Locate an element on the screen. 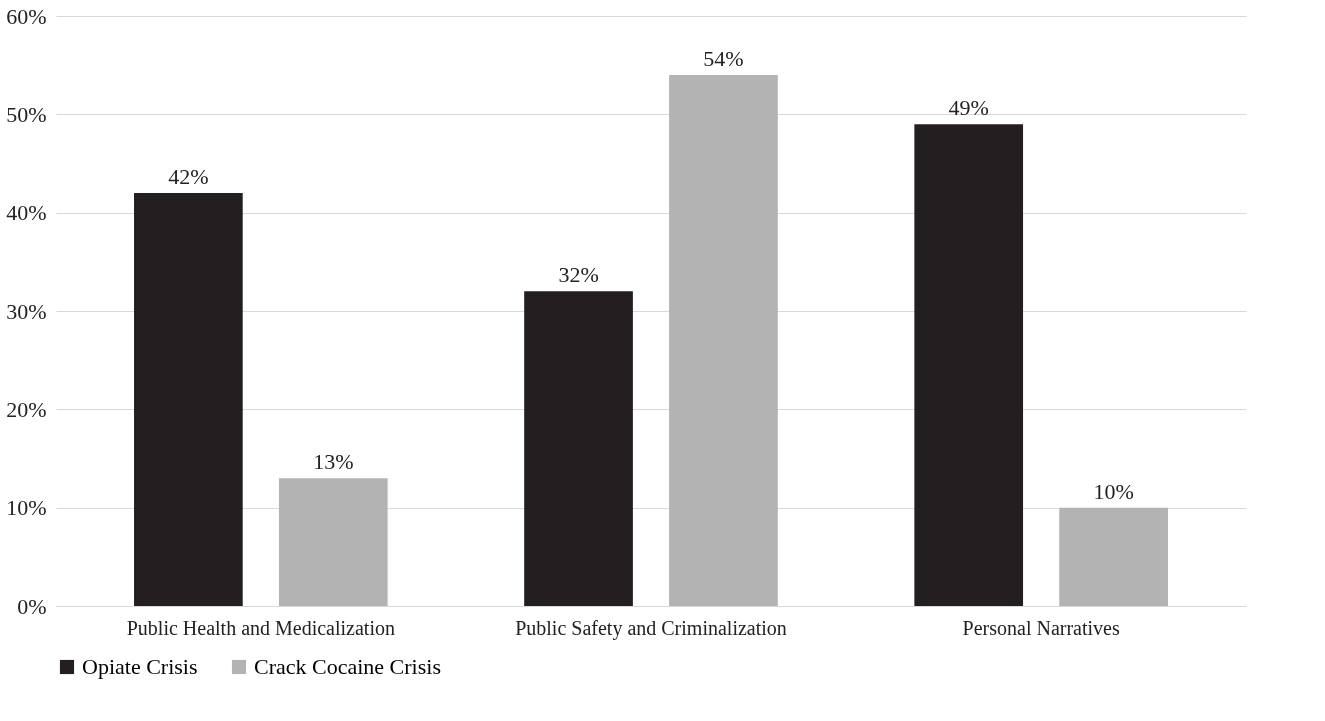 The image size is (1325, 721). data-label: 49% is located at coordinates (968, 108).